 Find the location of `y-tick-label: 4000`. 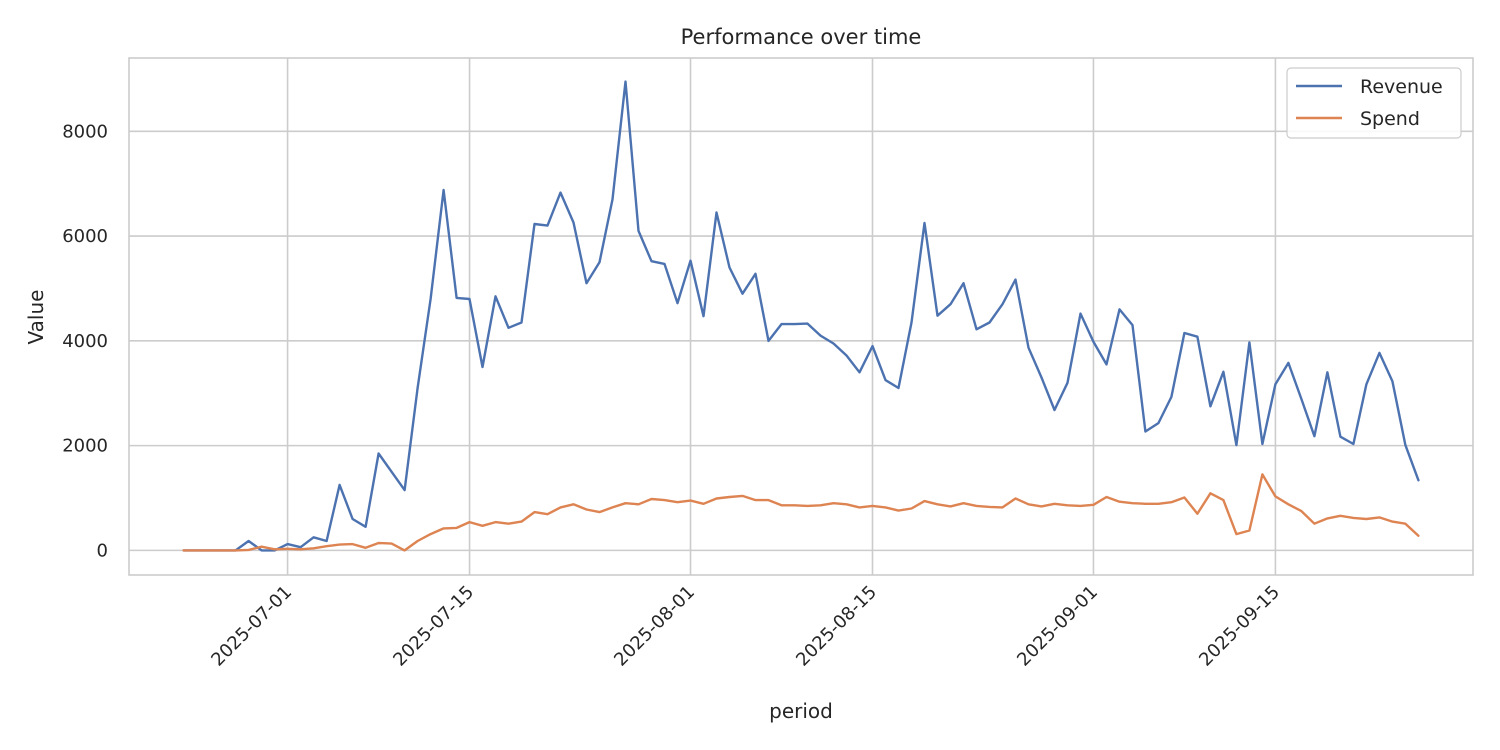

y-tick-label: 4000 is located at coordinates (85, 341).